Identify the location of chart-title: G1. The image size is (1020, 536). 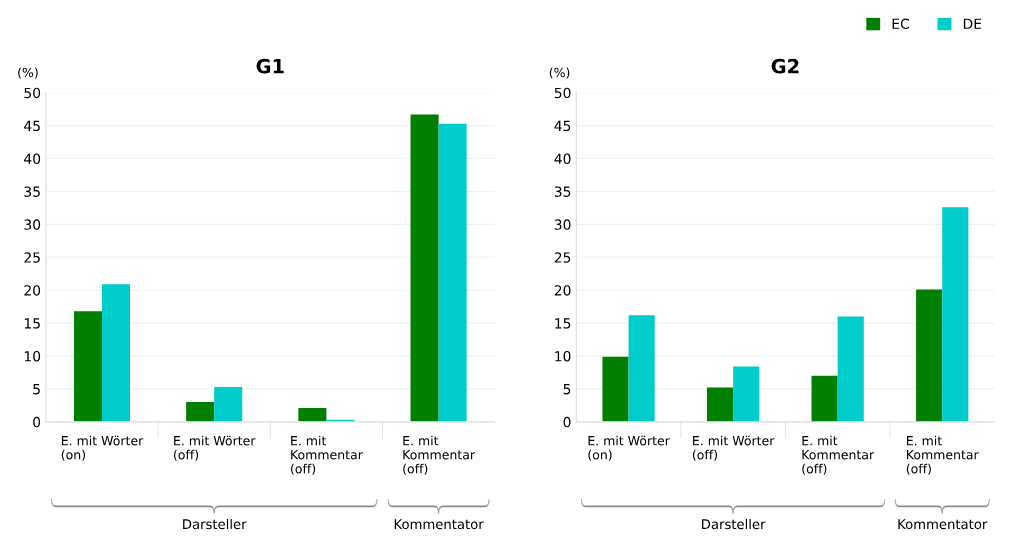
(270, 66).